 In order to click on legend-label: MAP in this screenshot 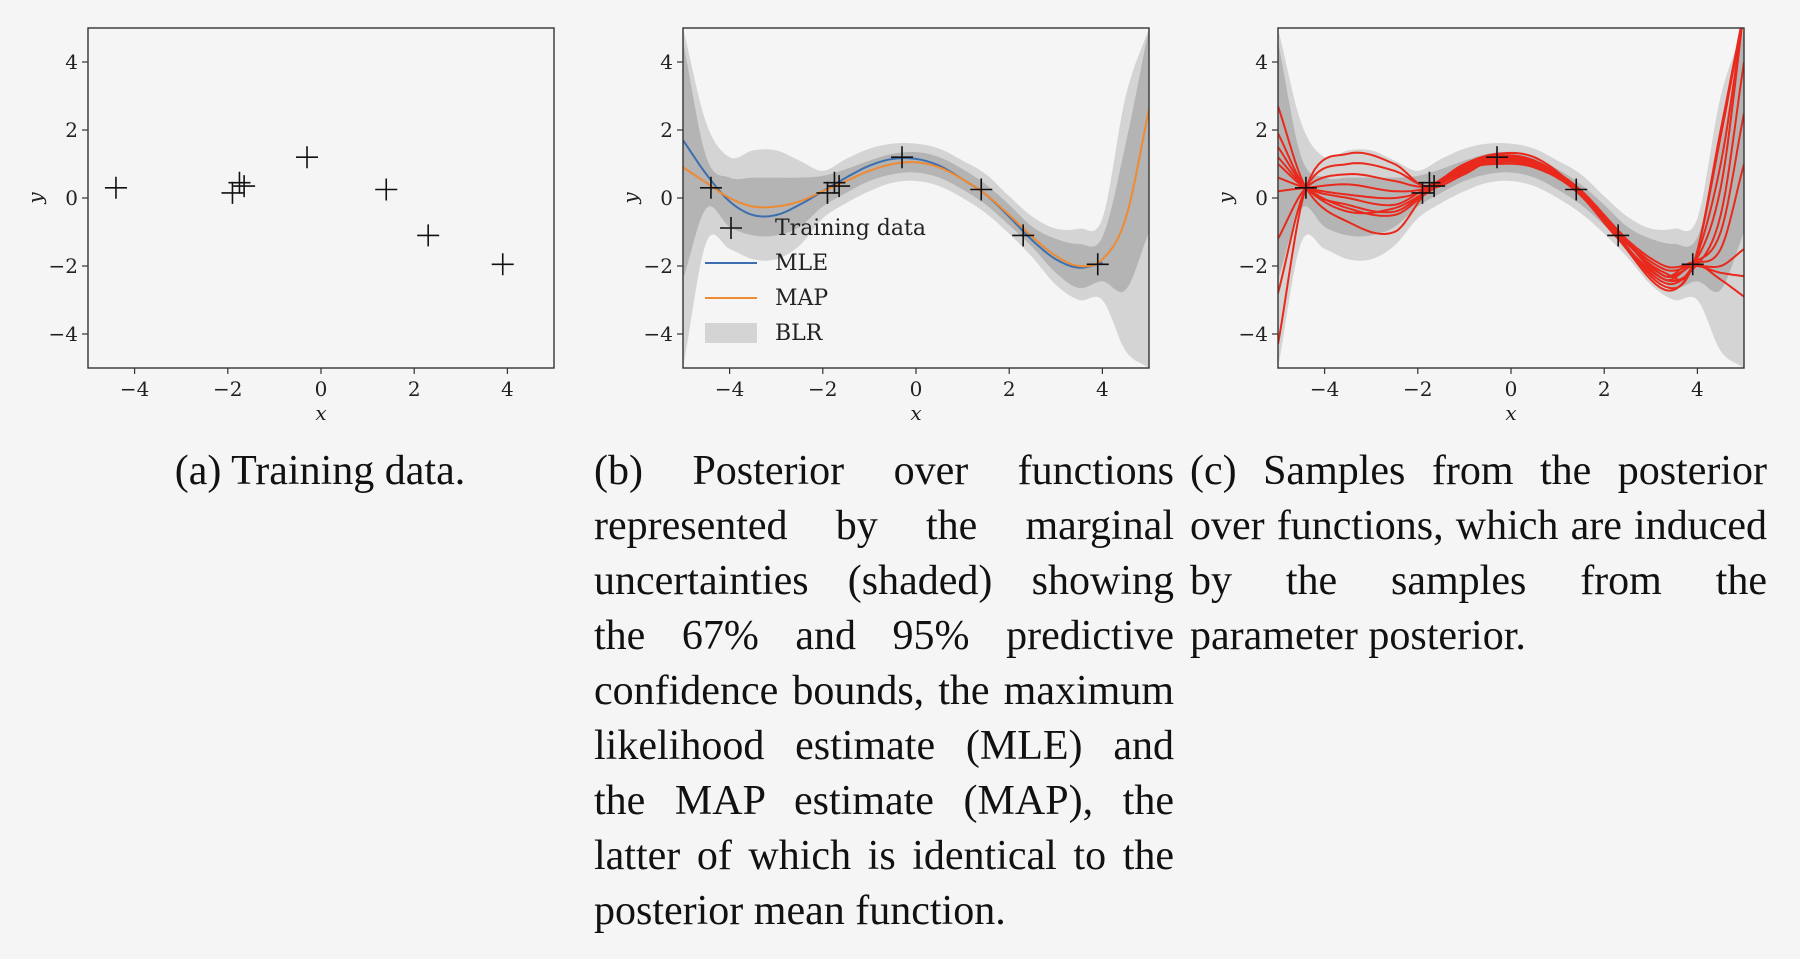, I will do `click(801, 298)`.